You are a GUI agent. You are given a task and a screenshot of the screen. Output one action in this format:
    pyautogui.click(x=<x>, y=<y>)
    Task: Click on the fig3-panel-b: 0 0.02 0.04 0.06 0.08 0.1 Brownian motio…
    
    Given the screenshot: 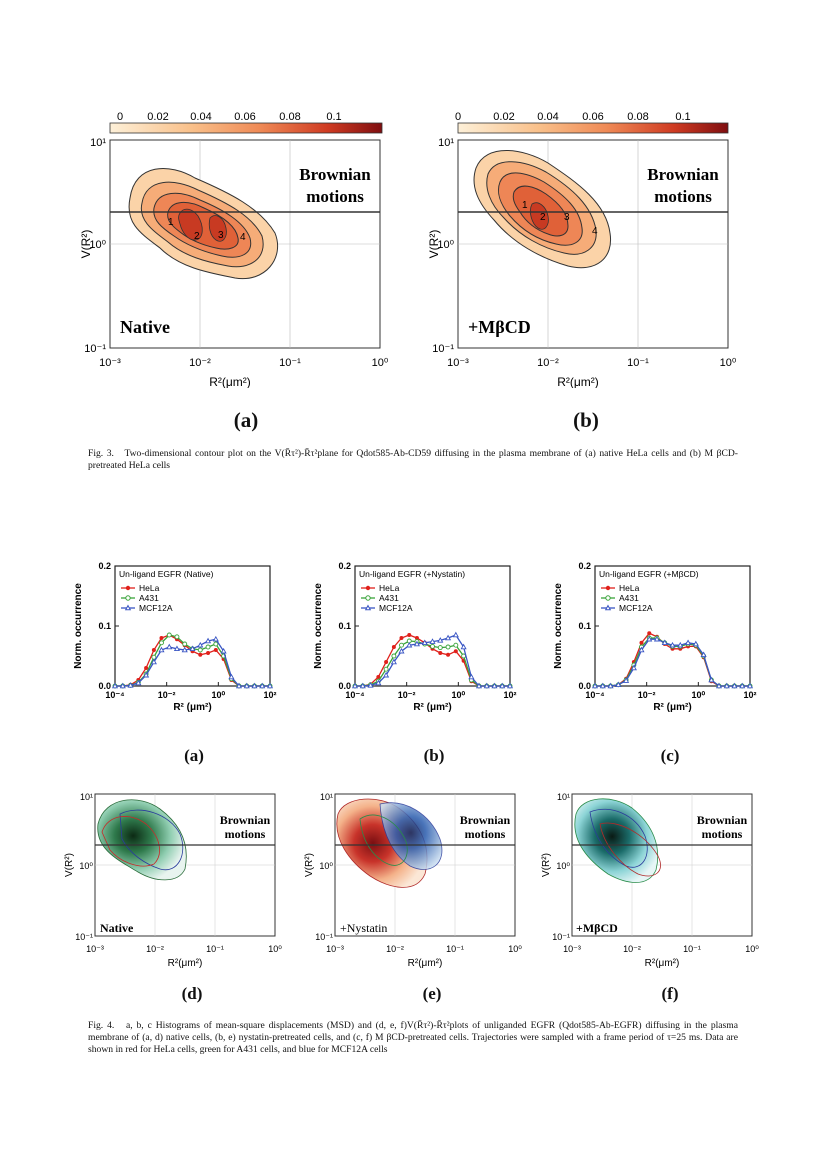 What is the action you would take?
    pyautogui.click(x=582, y=249)
    